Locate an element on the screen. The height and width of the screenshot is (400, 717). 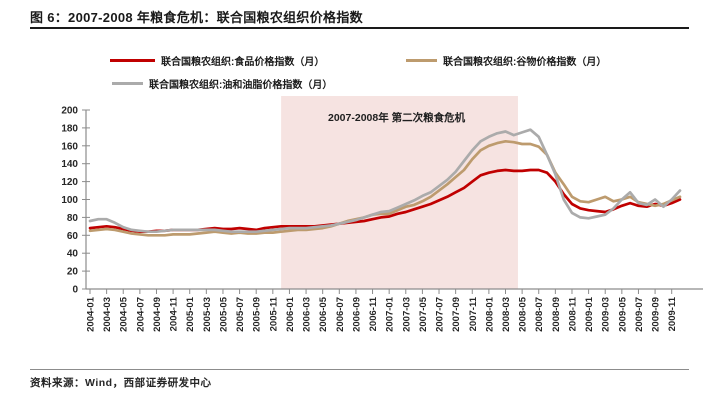
title-divider is located at coordinates (359, 28).